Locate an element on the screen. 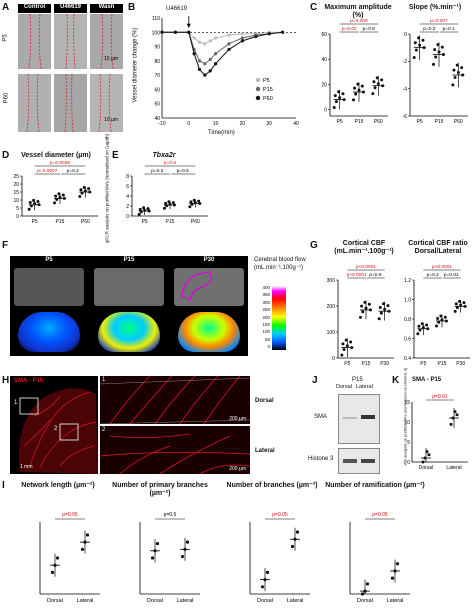 The height and width of the screenshot is (612, 474). x-tick-label: Dorsal is located at coordinates (265, 601).